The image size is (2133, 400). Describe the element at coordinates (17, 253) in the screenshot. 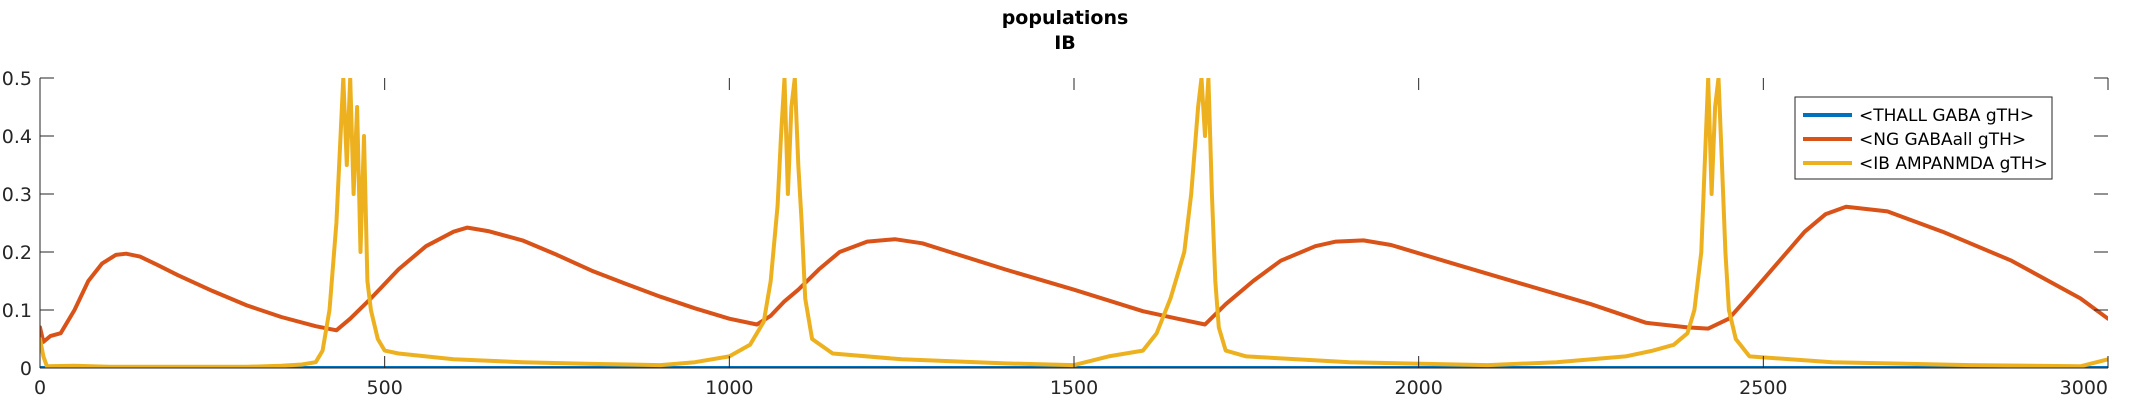

I see `y-tick-label: 0.2` at that location.